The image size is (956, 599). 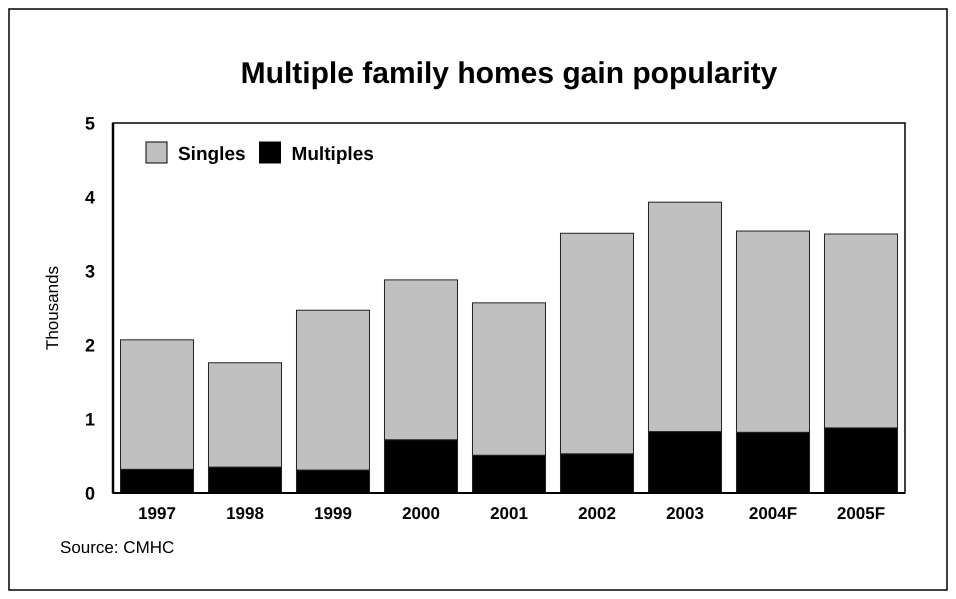 What do you see at coordinates (212, 154) in the screenshot?
I see `legend-label: Singles` at bounding box center [212, 154].